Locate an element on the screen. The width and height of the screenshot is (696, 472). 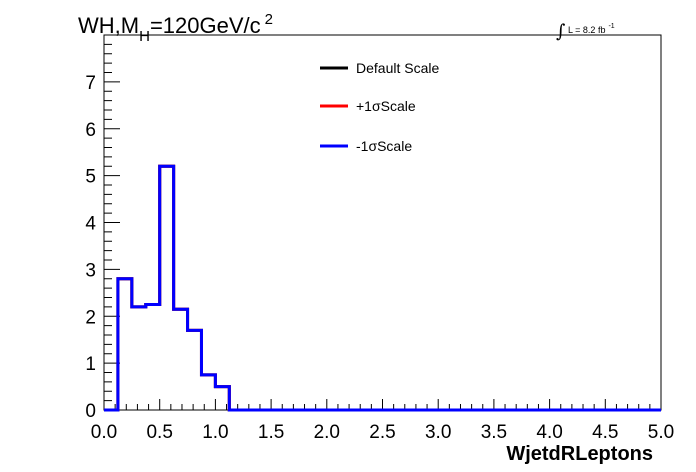
x-tick-label: 3.0 is located at coordinates (438, 432).